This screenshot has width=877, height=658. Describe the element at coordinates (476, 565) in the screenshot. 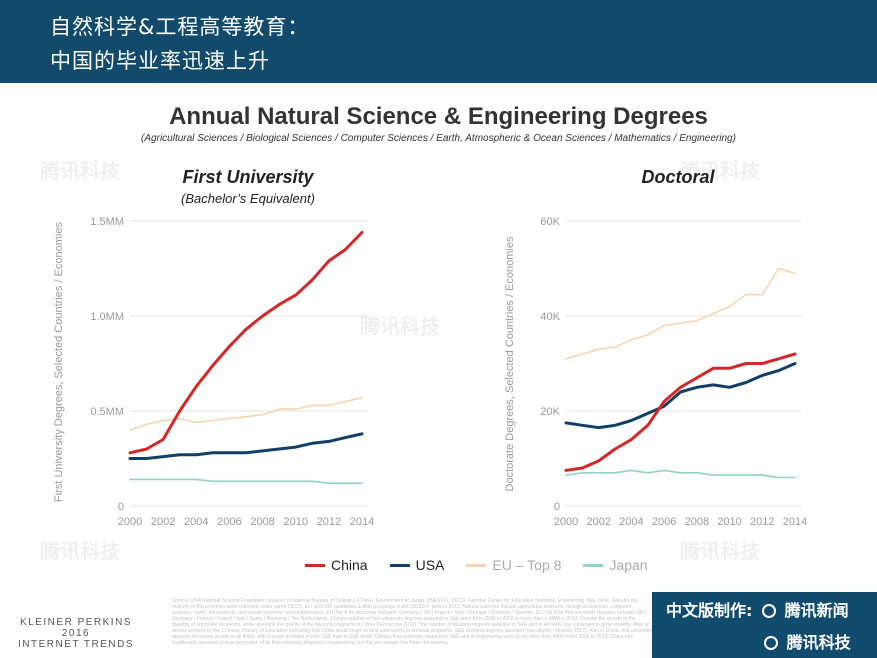

I see `legend-swatch-eu` at that location.